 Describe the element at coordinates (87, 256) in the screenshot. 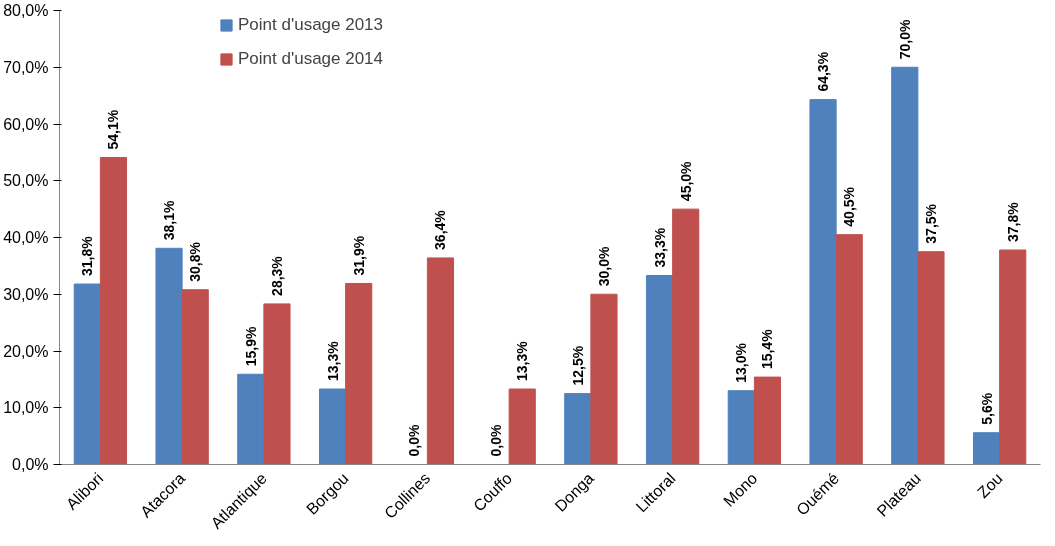

I see `data-label: 31,8%` at that location.